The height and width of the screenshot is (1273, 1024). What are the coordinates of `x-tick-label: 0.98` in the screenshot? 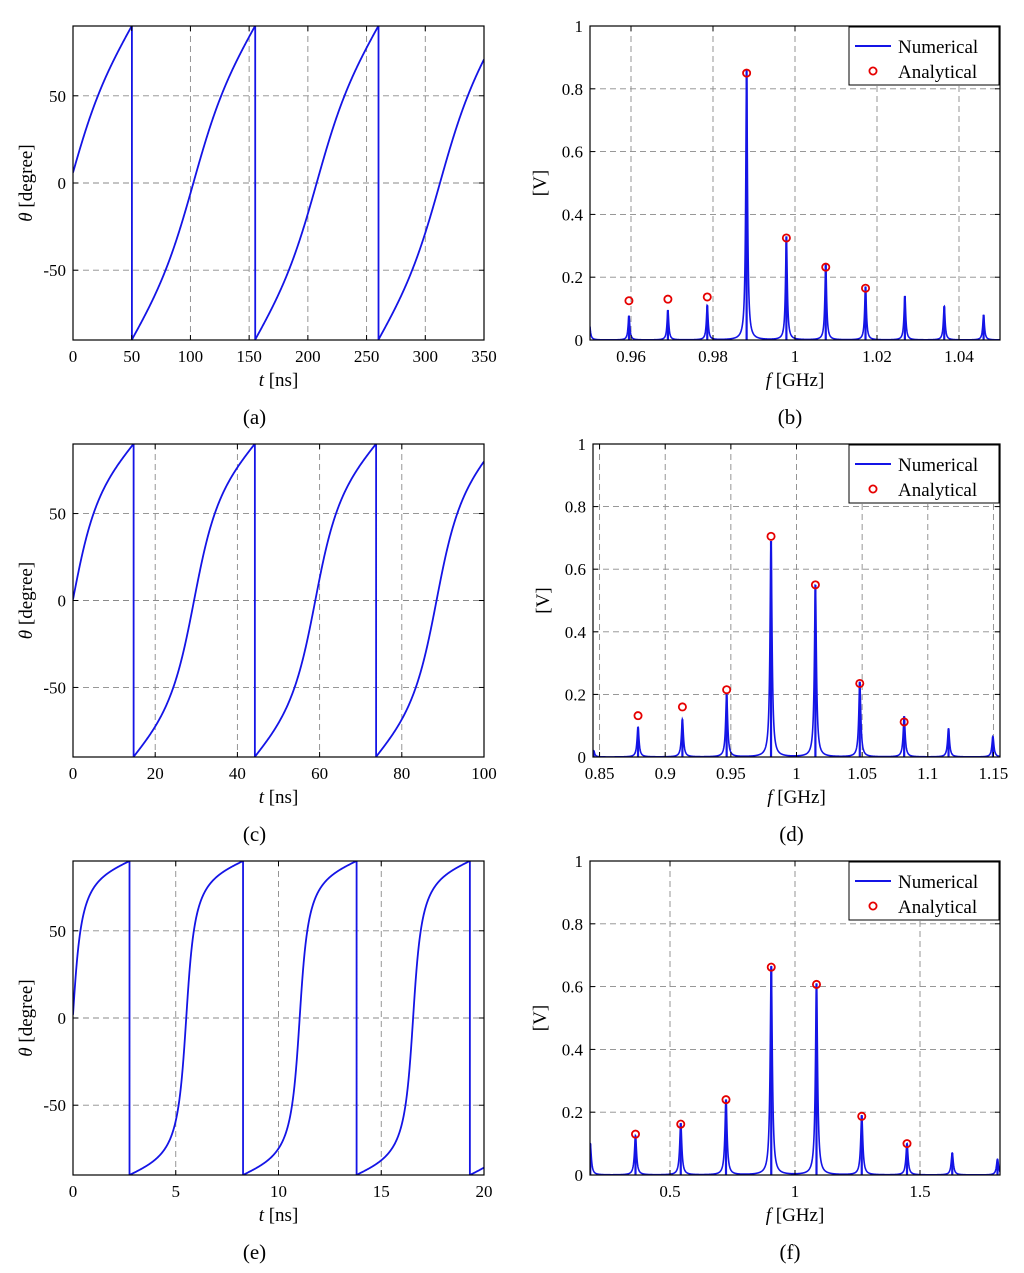 It's located at (713, 356).